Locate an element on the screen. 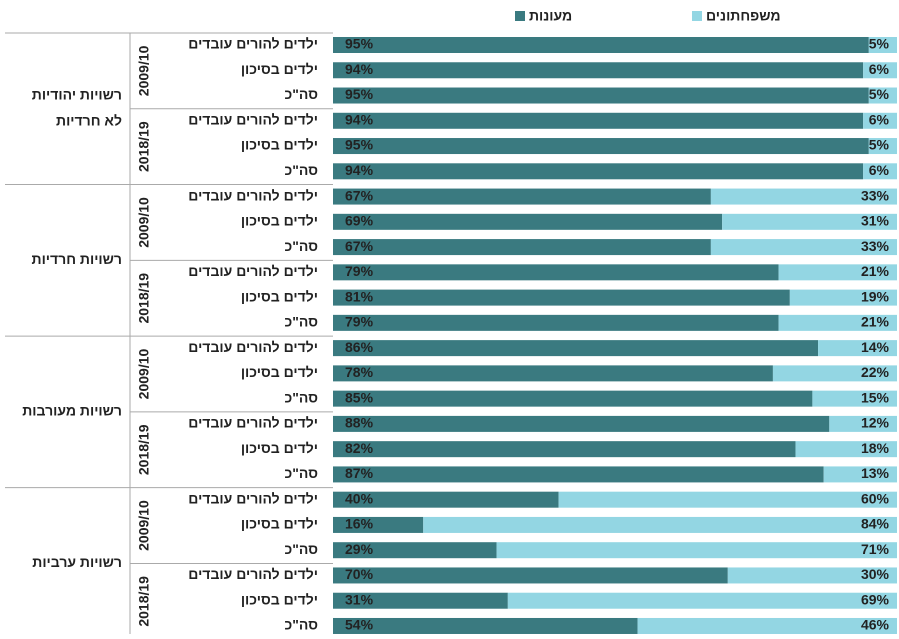 The height and width of the screenshot is (639, 899). value-label: 85% is located at coordinates (359, 397).